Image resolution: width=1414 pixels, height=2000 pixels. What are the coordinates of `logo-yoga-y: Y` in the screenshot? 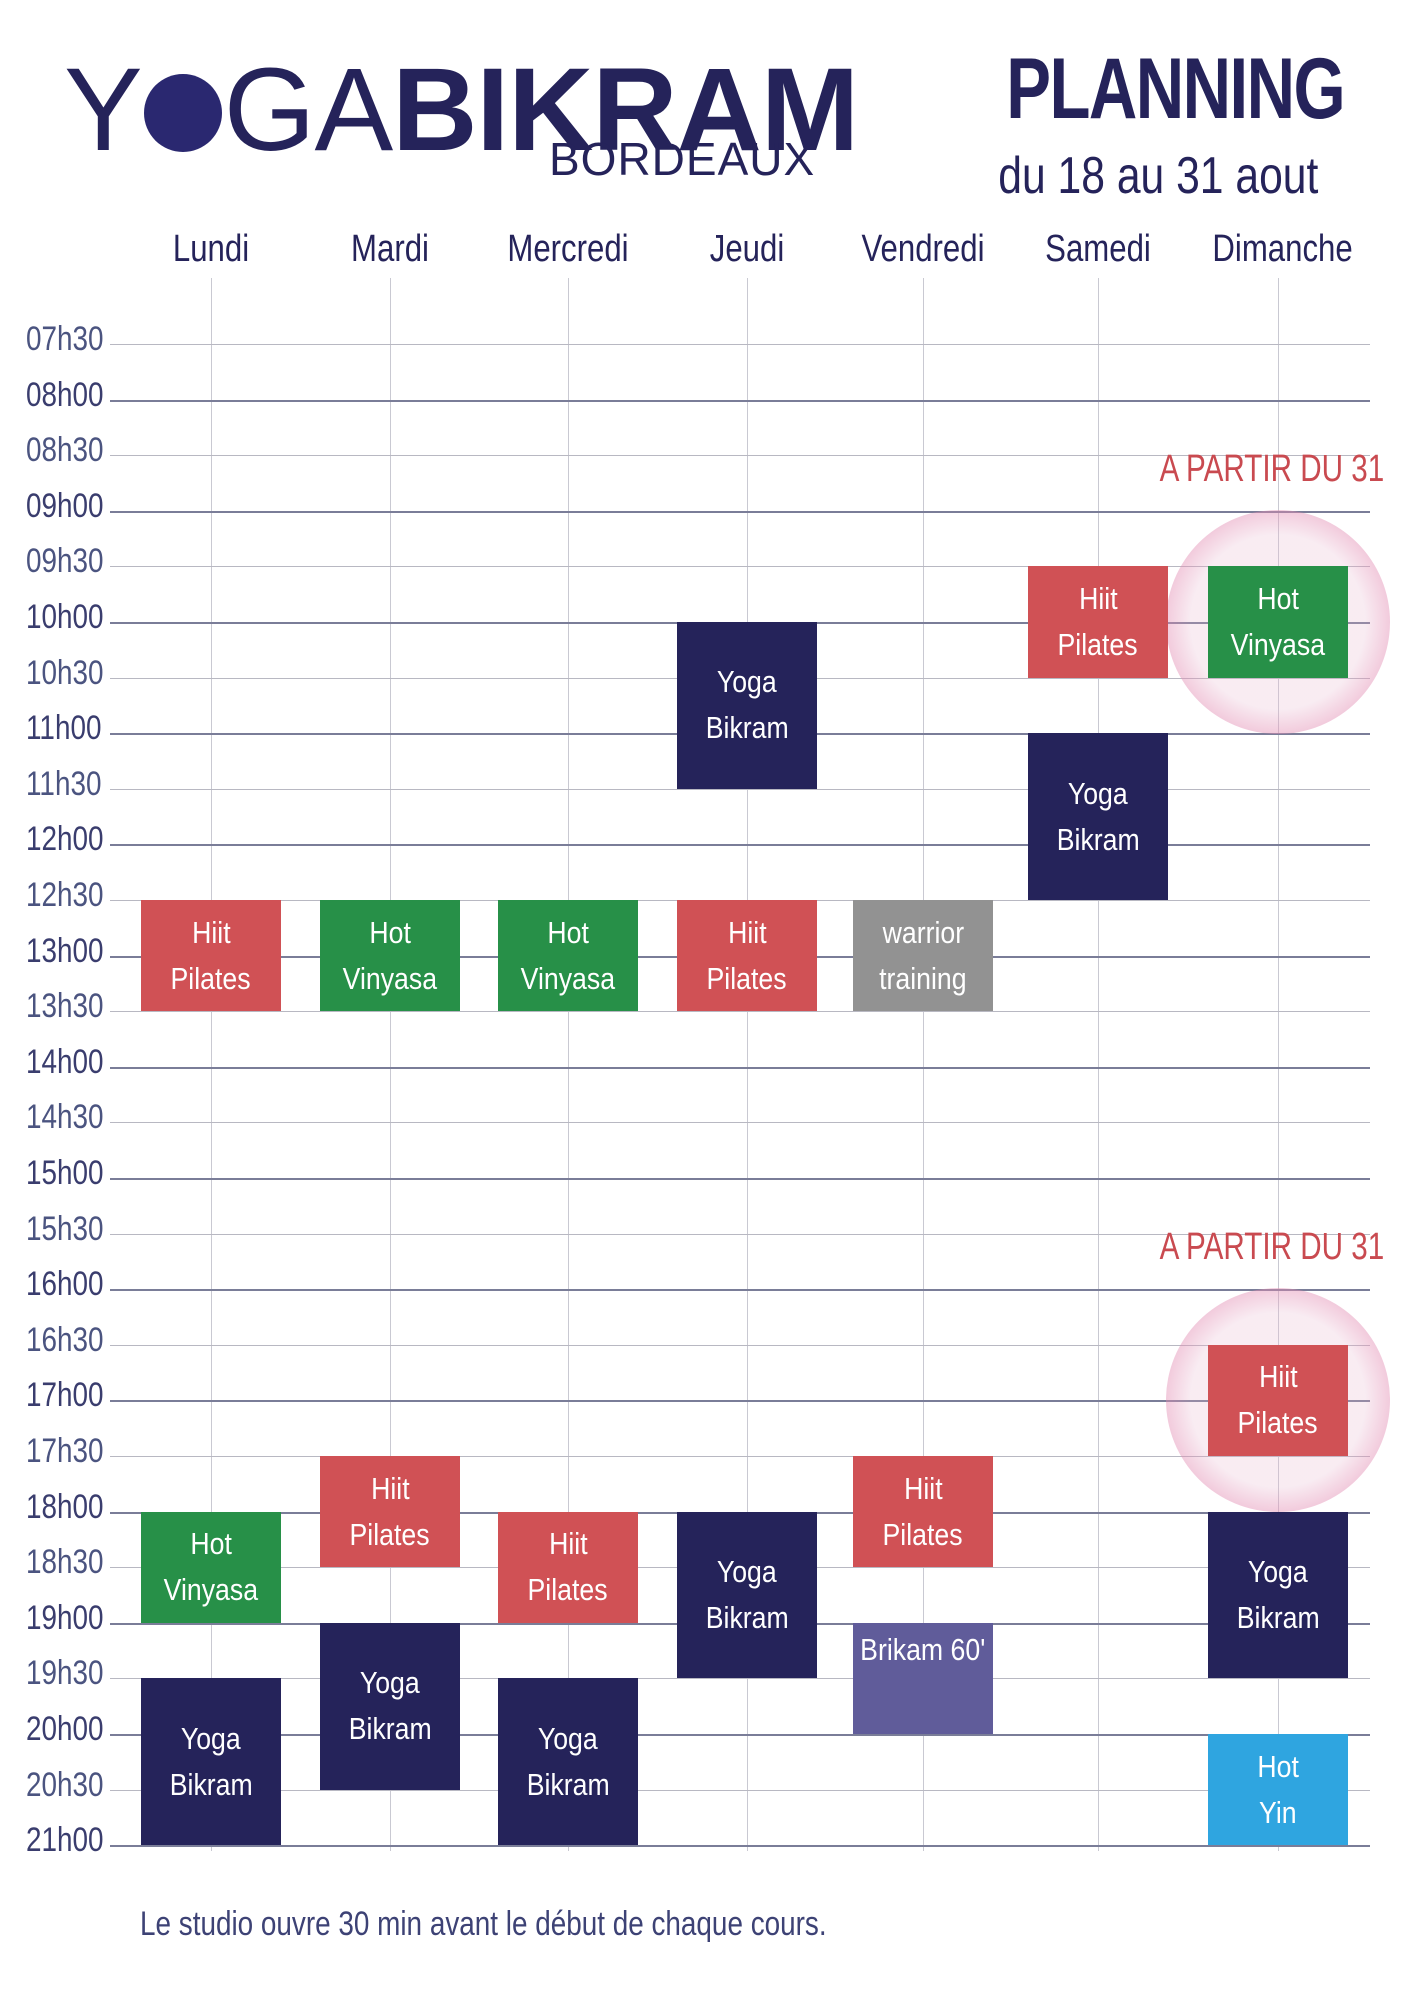 It's located at (103, 110).